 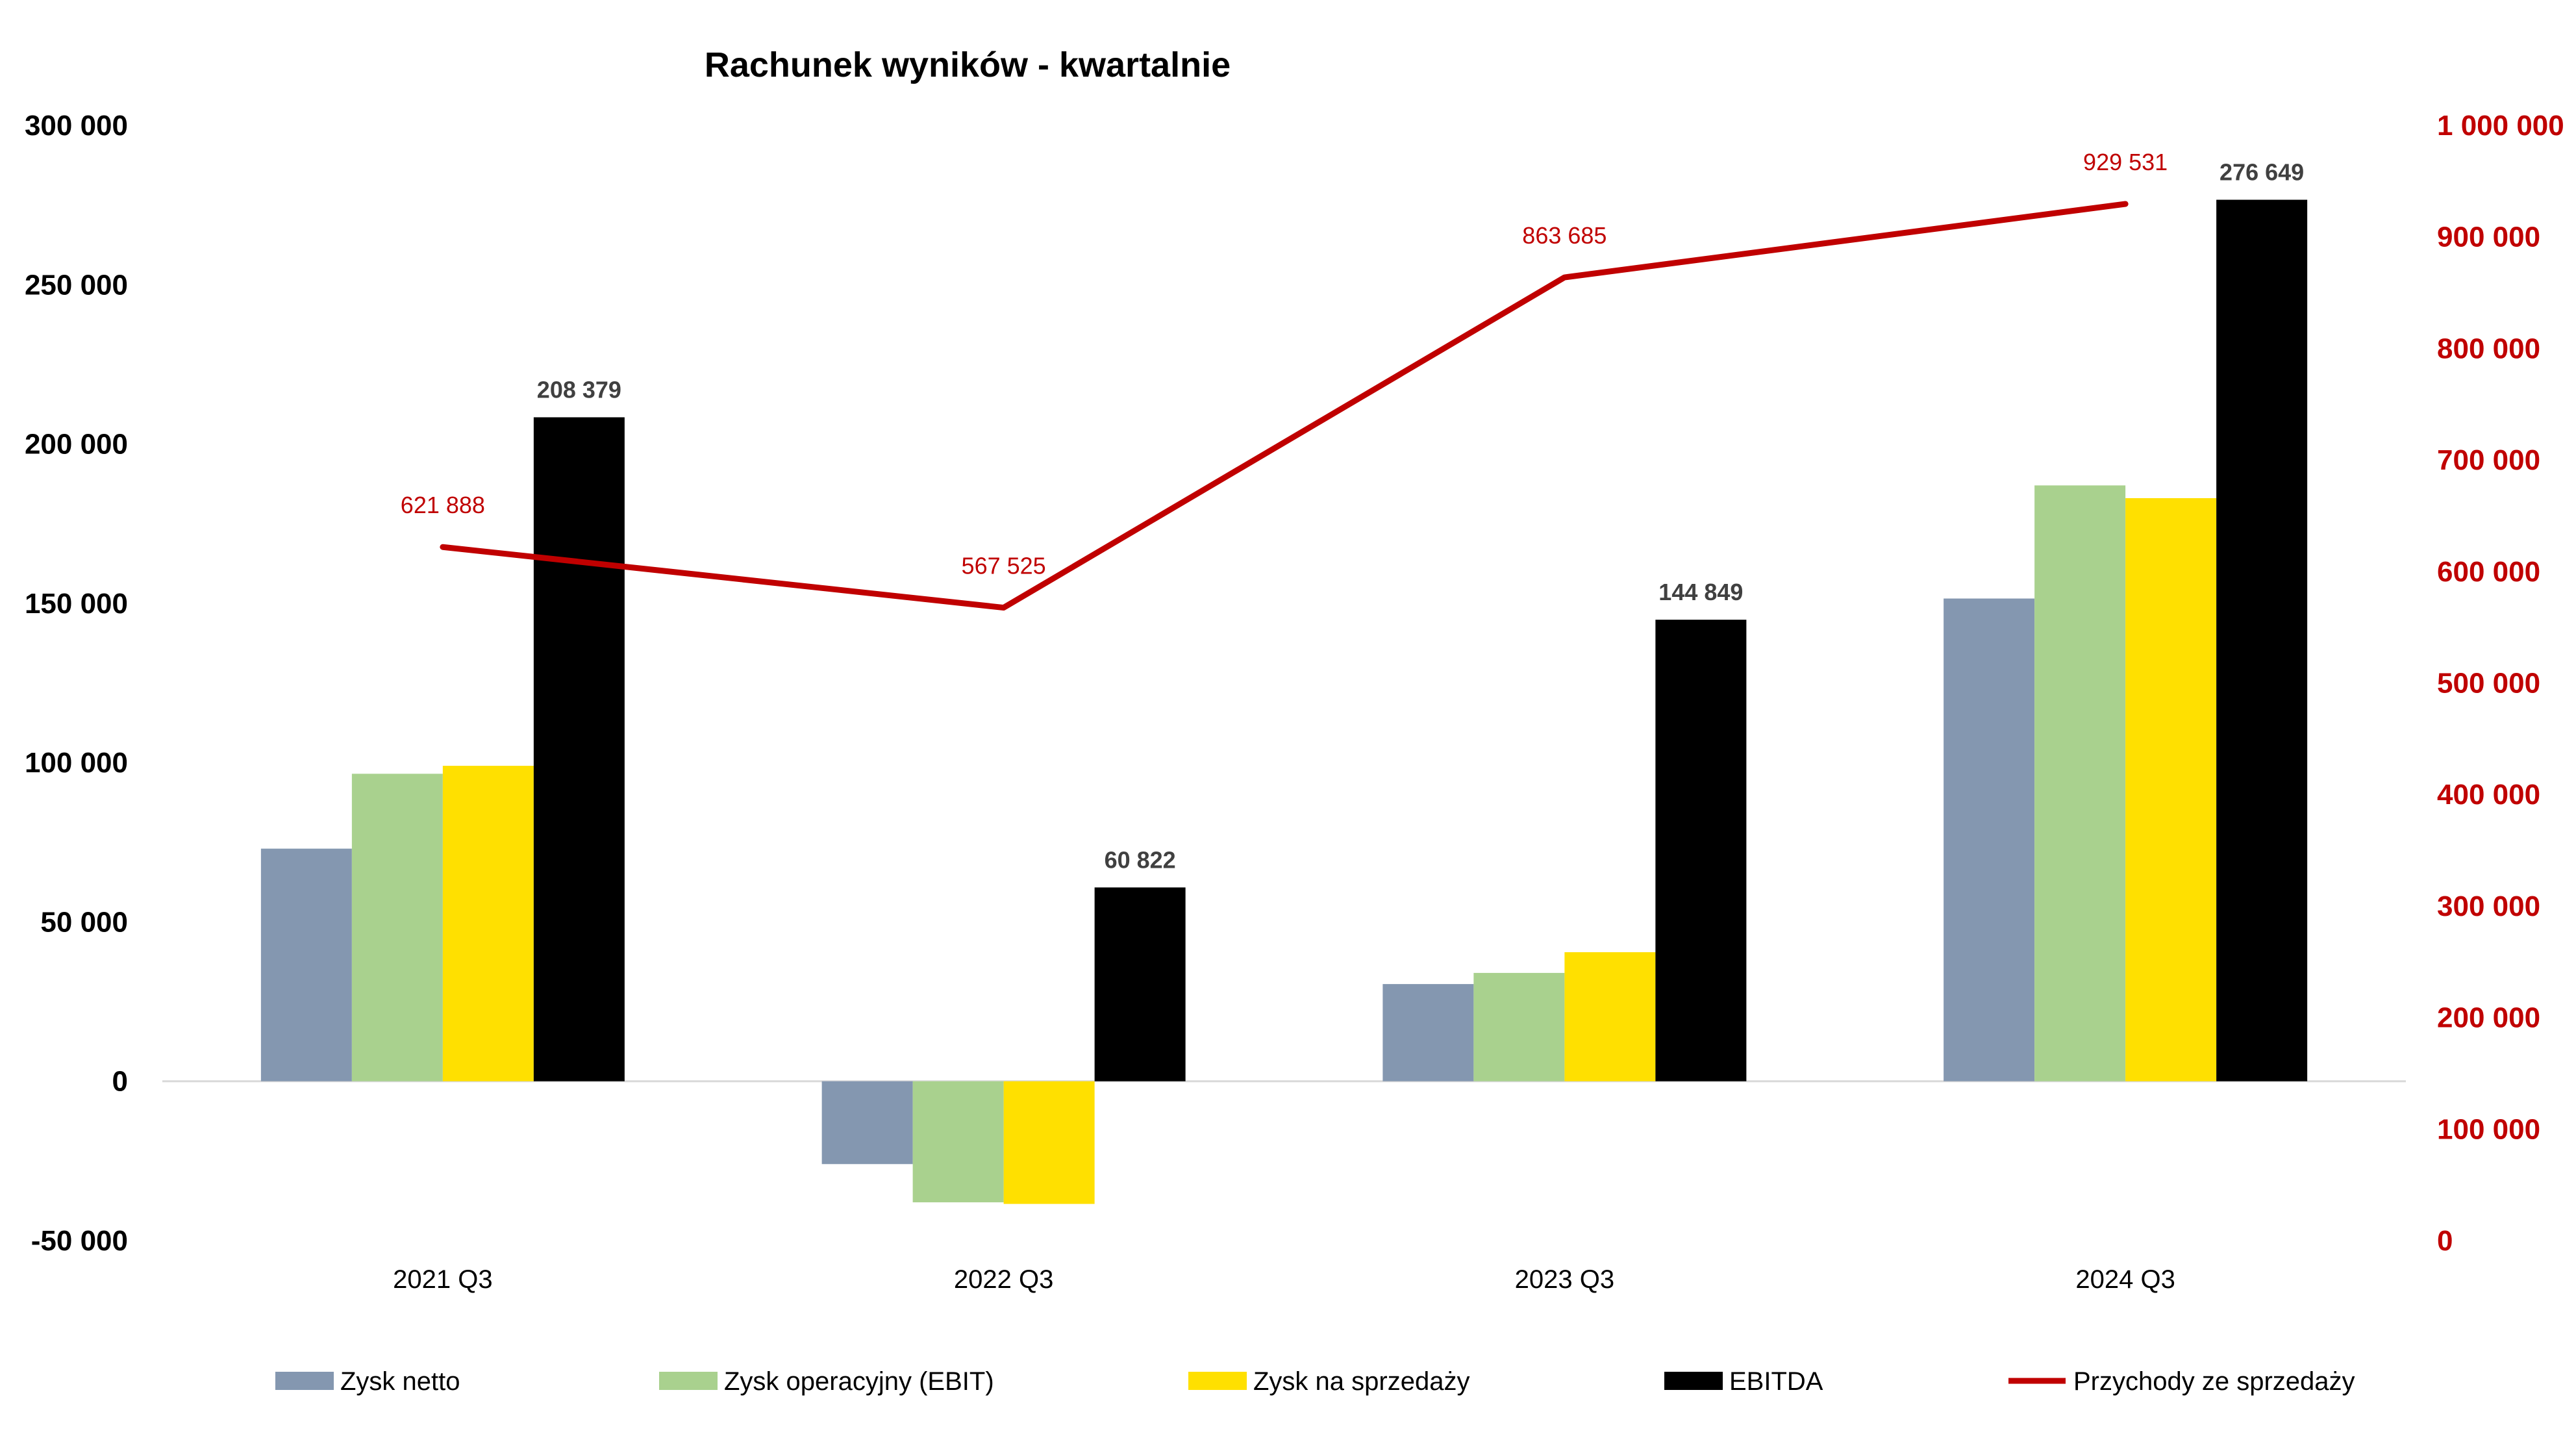 I want to click on y-right-tick-label: 700 000, so click(x=2488, y=460).